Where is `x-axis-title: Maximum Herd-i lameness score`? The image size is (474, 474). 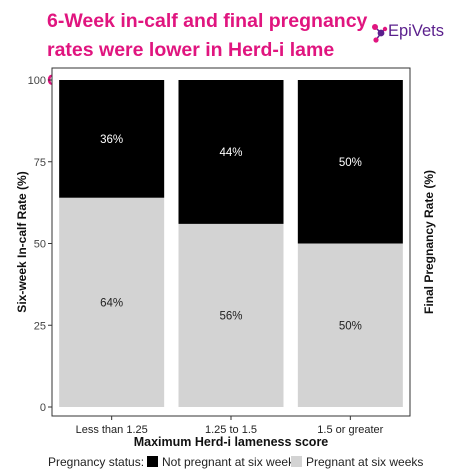
x-axis-title: Maximum Herd-i lameness score is located at coordinates (231, 442).